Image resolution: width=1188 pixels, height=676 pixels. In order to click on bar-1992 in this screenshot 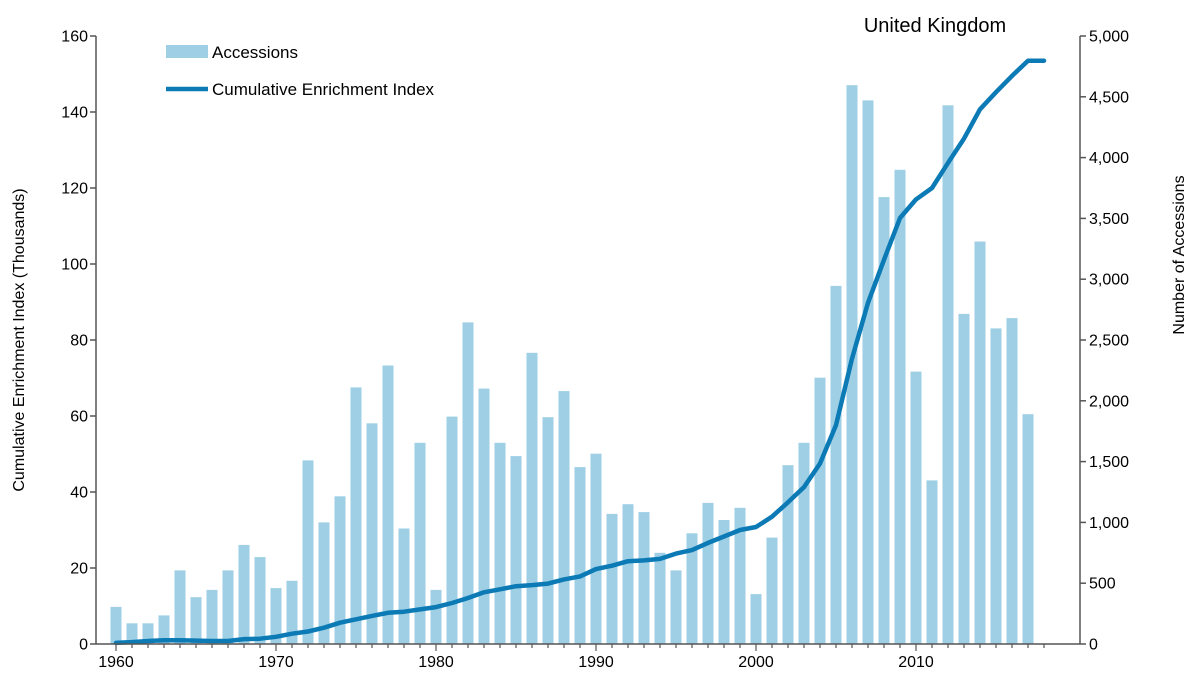, I will do `click(628, 574)`.